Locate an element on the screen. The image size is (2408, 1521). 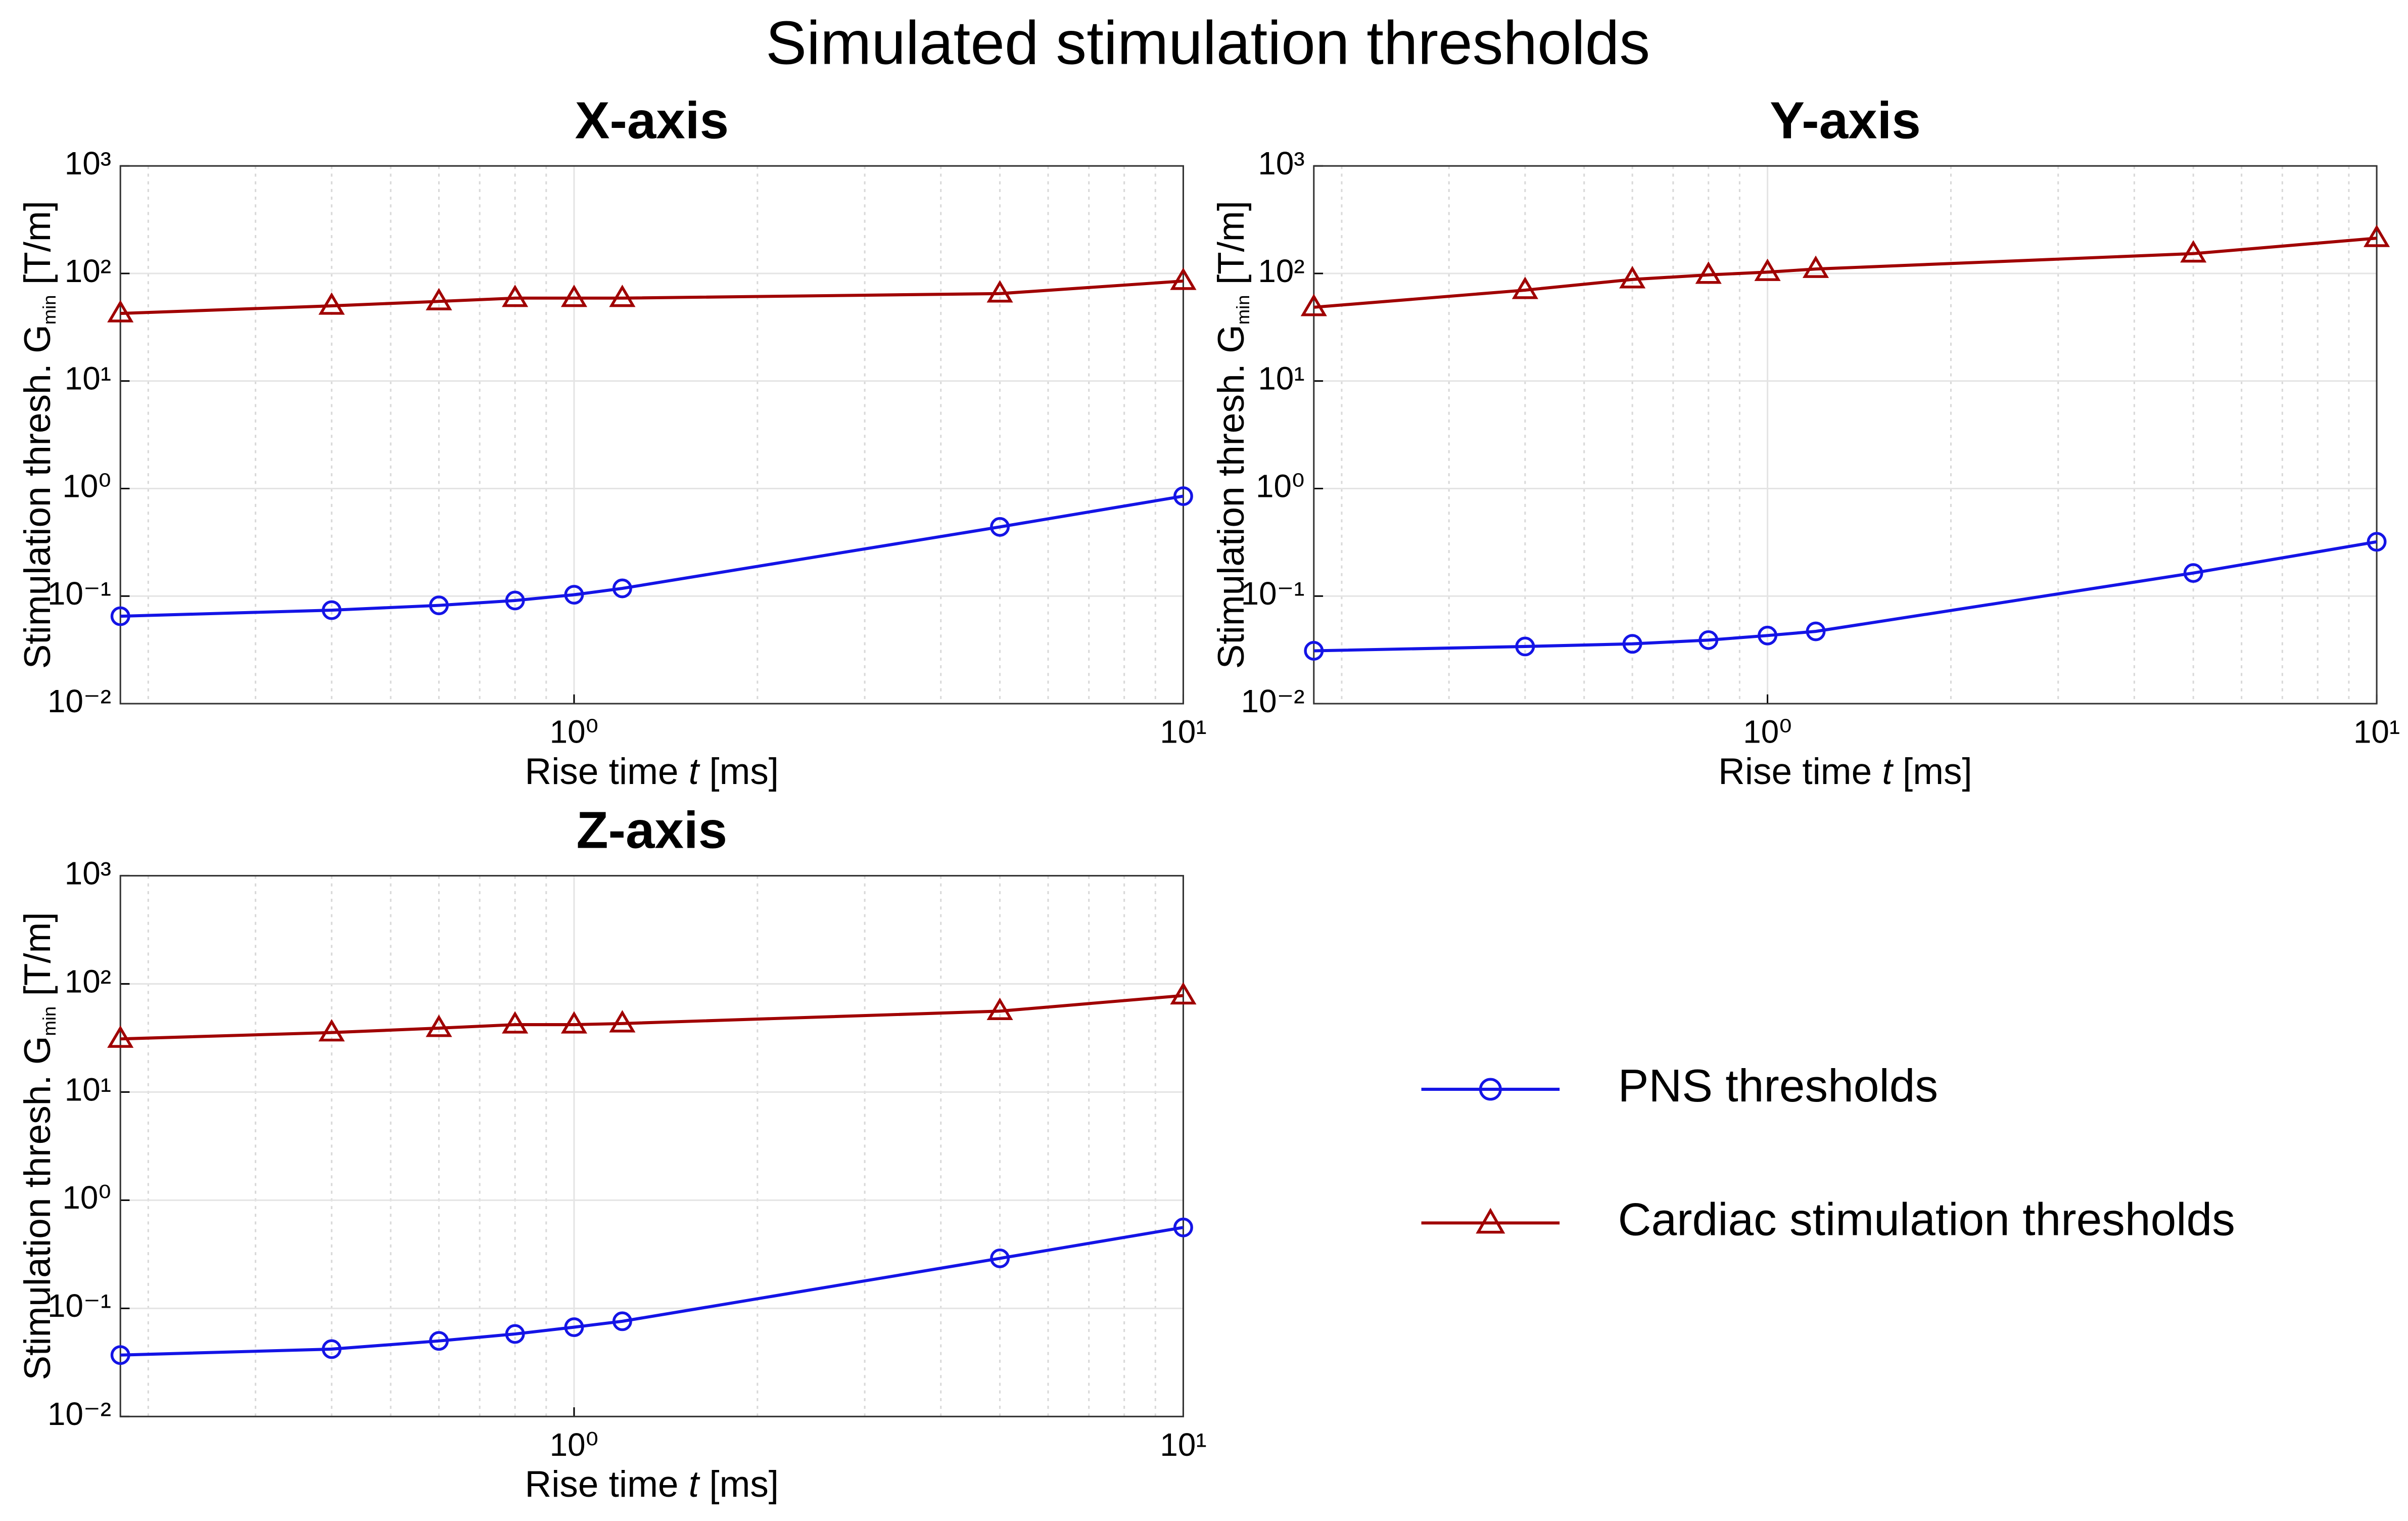
subplot-title: Y-axis is located at coordinates (1845, 119).